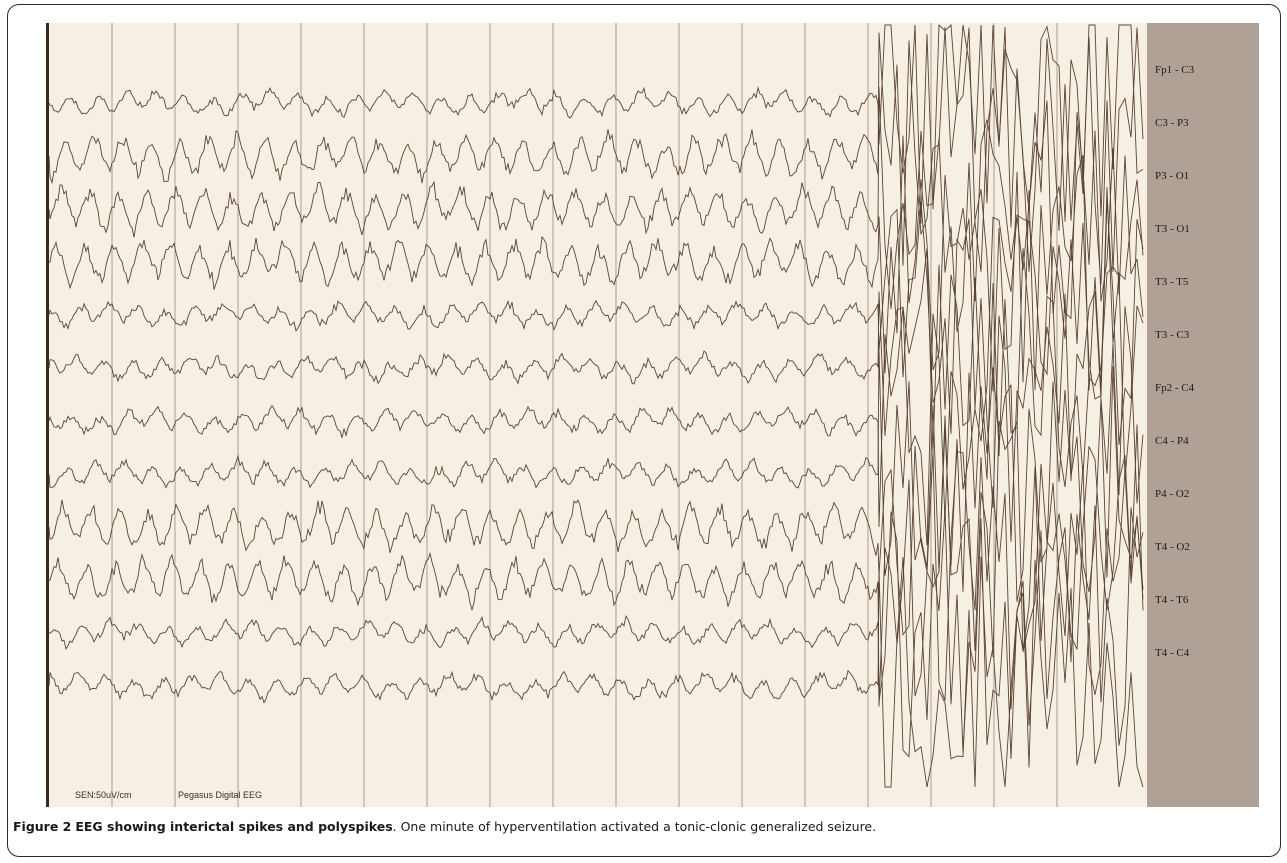 The image size is (1287, 863). Describe the element at coordinates (103, 795) in the screenshot. I see `sensitivity-label: SEN:50uV/cm` at that location.